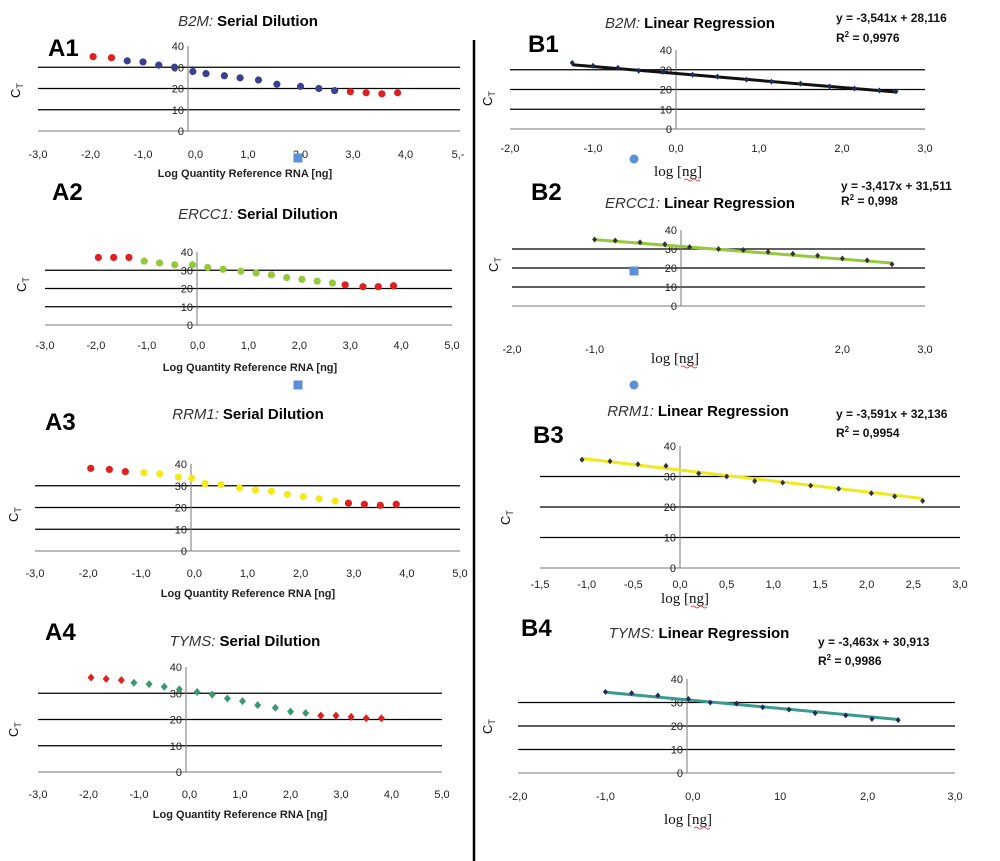 The height and width of the screenshot is (861, 1000). I want to click on r-squared: R2 = 0,998, so click(869, 200).